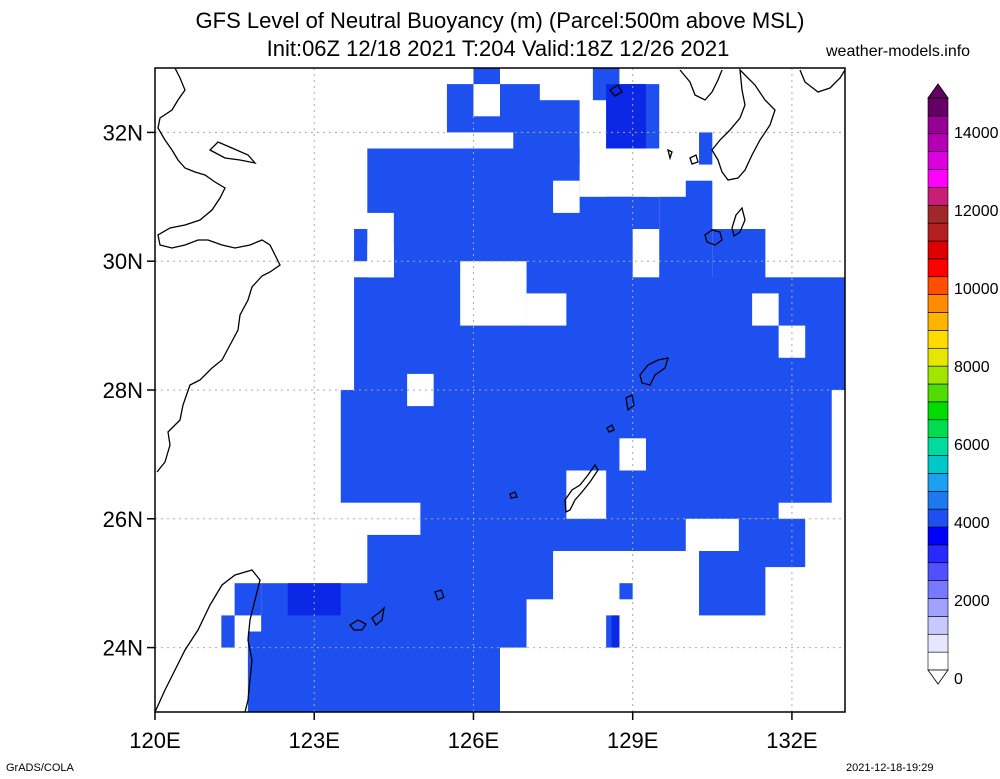 The height and width of the screenshot is (779, 1000). Describe the element at coordinates (972, 367) in the screenshot. I see `colorbar-label: 8000` at that location.